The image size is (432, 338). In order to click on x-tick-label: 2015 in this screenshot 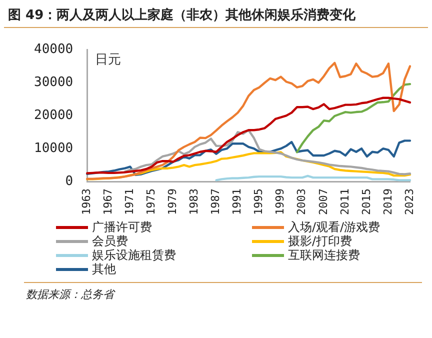, I will do `click(366, 202)`.